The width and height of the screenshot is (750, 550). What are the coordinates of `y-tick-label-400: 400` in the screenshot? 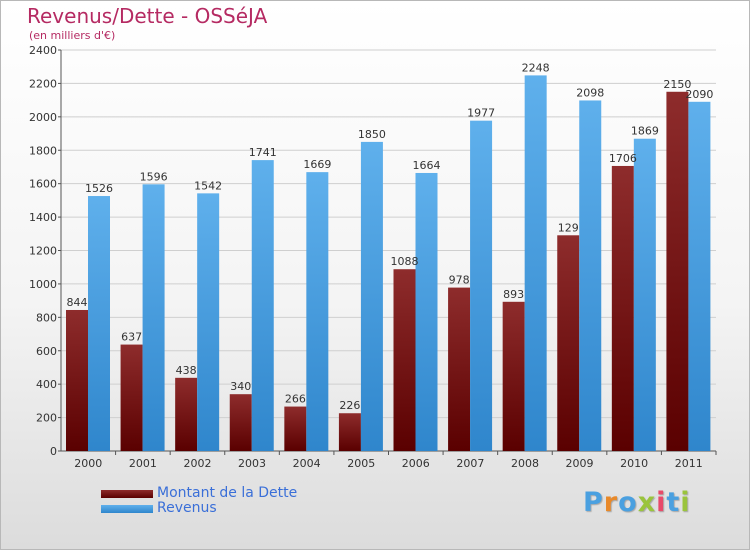 It's located at (46, 384).